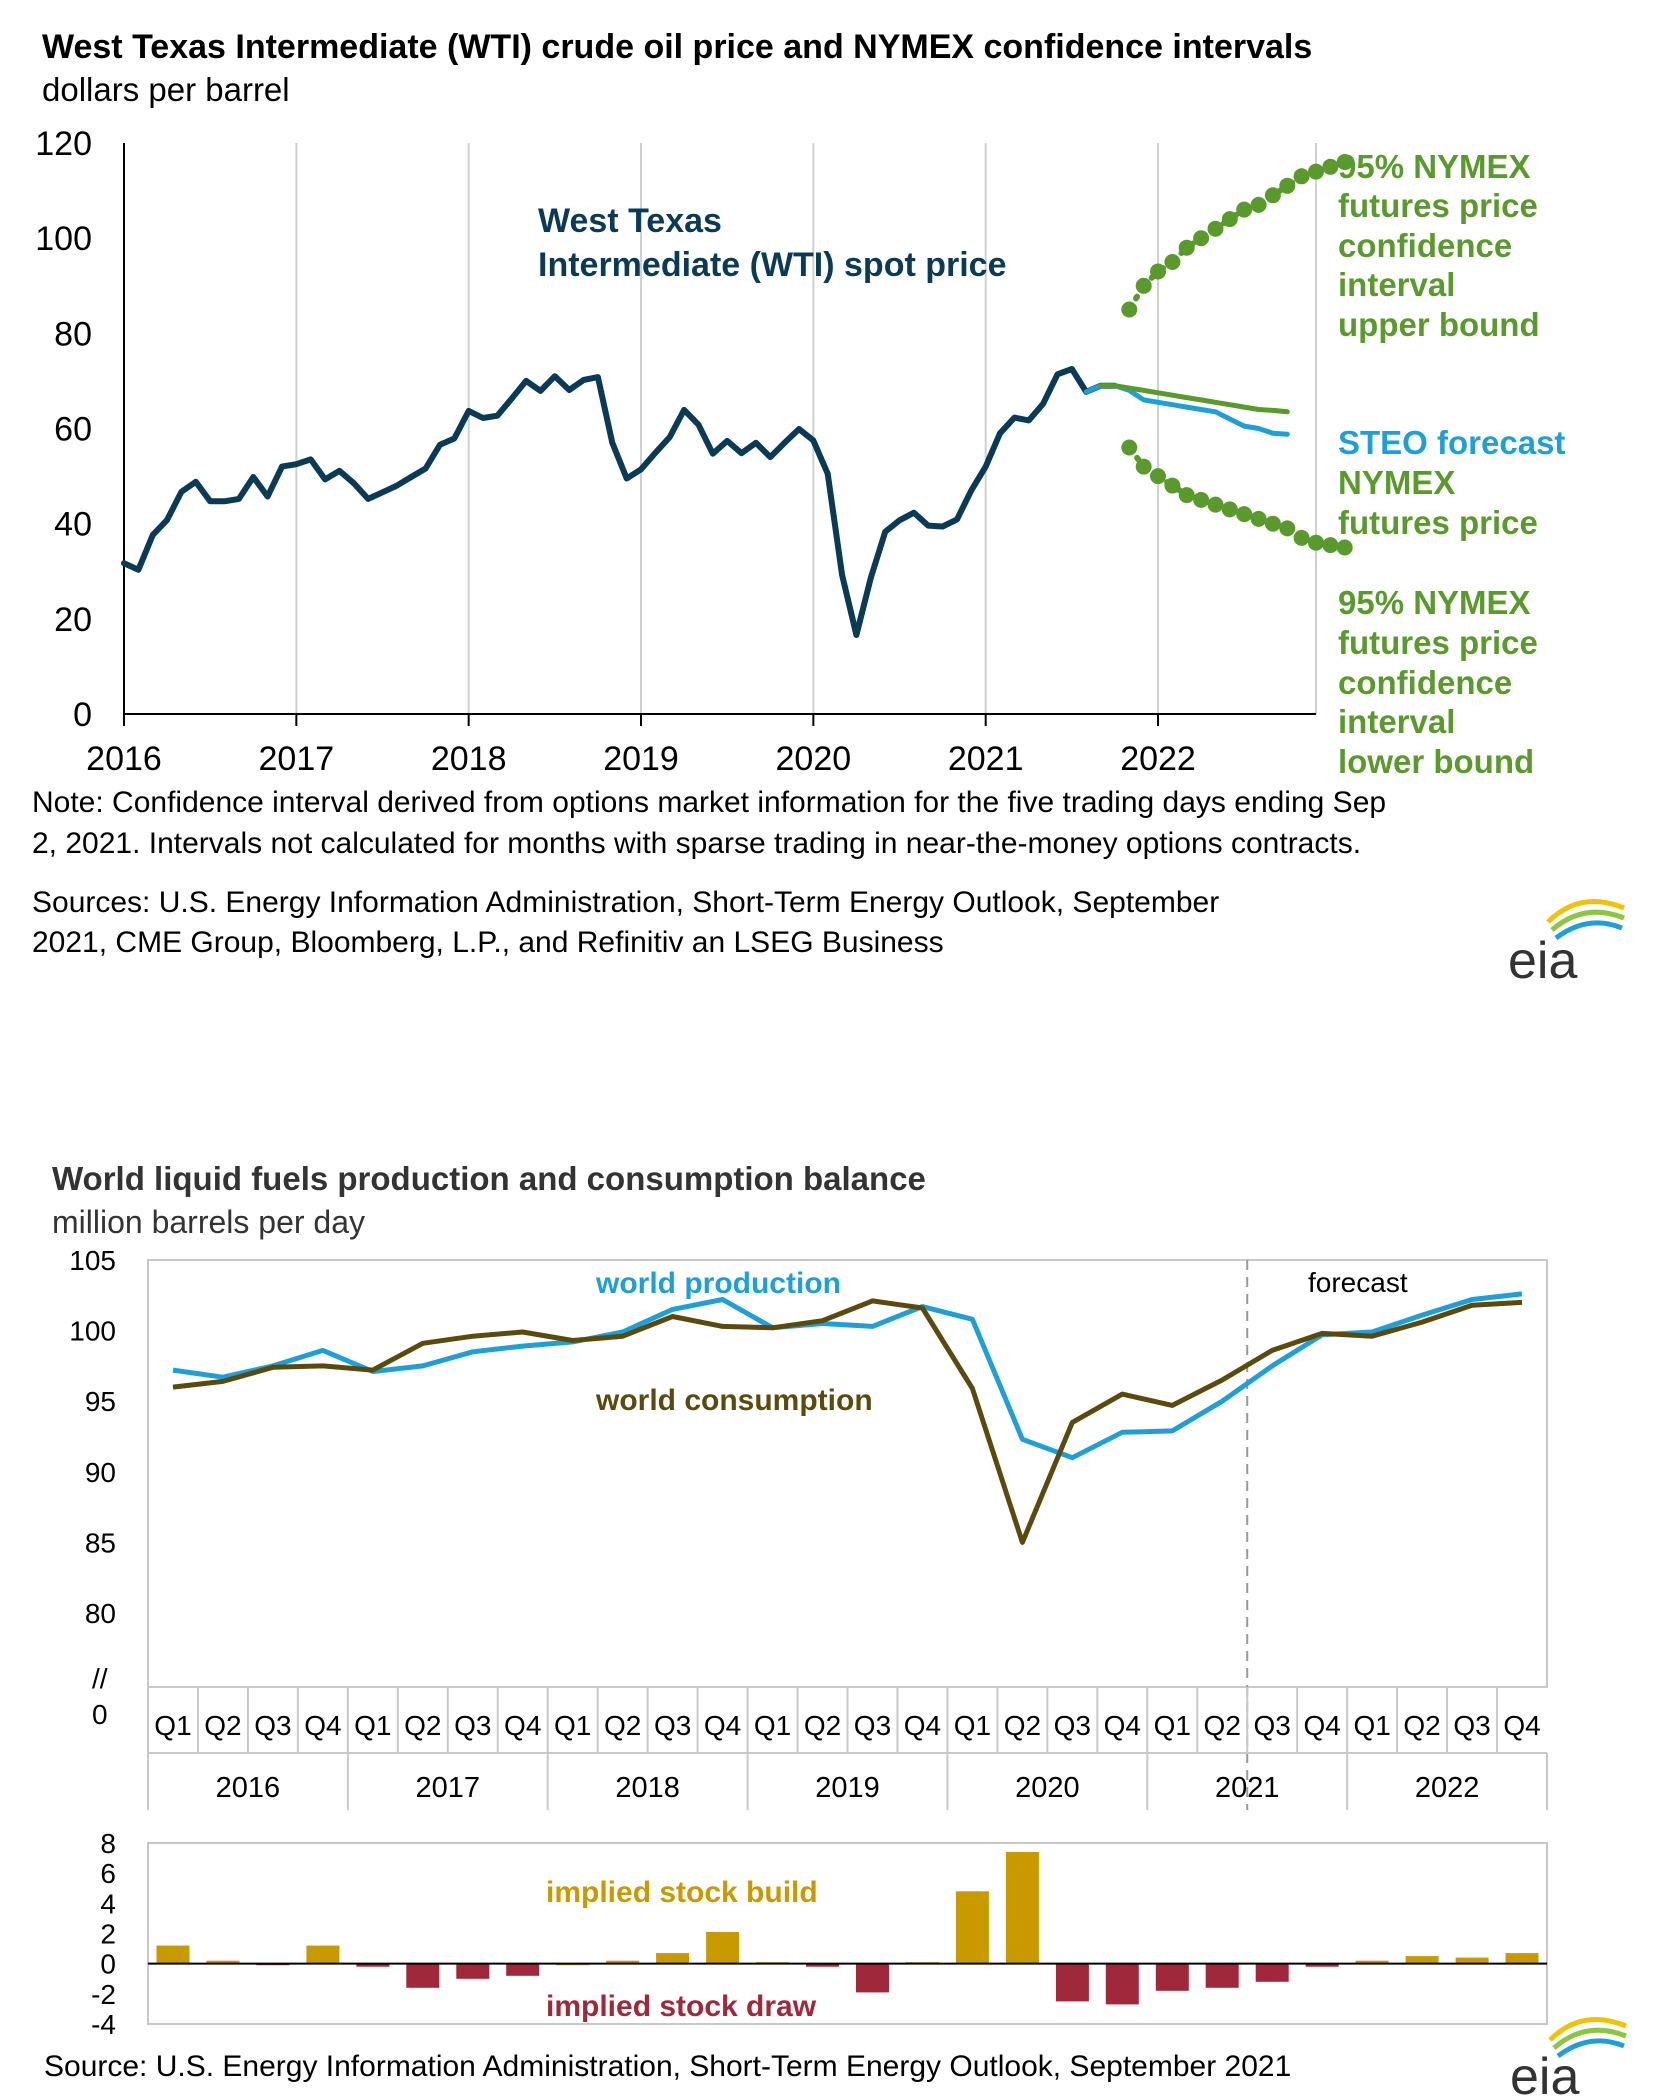 The image size is (1657, 2100). What do you see at coordinates (1237, 236) in the screenshot?
I see `confidence-bound-line` at bounding box center [1237, 236].